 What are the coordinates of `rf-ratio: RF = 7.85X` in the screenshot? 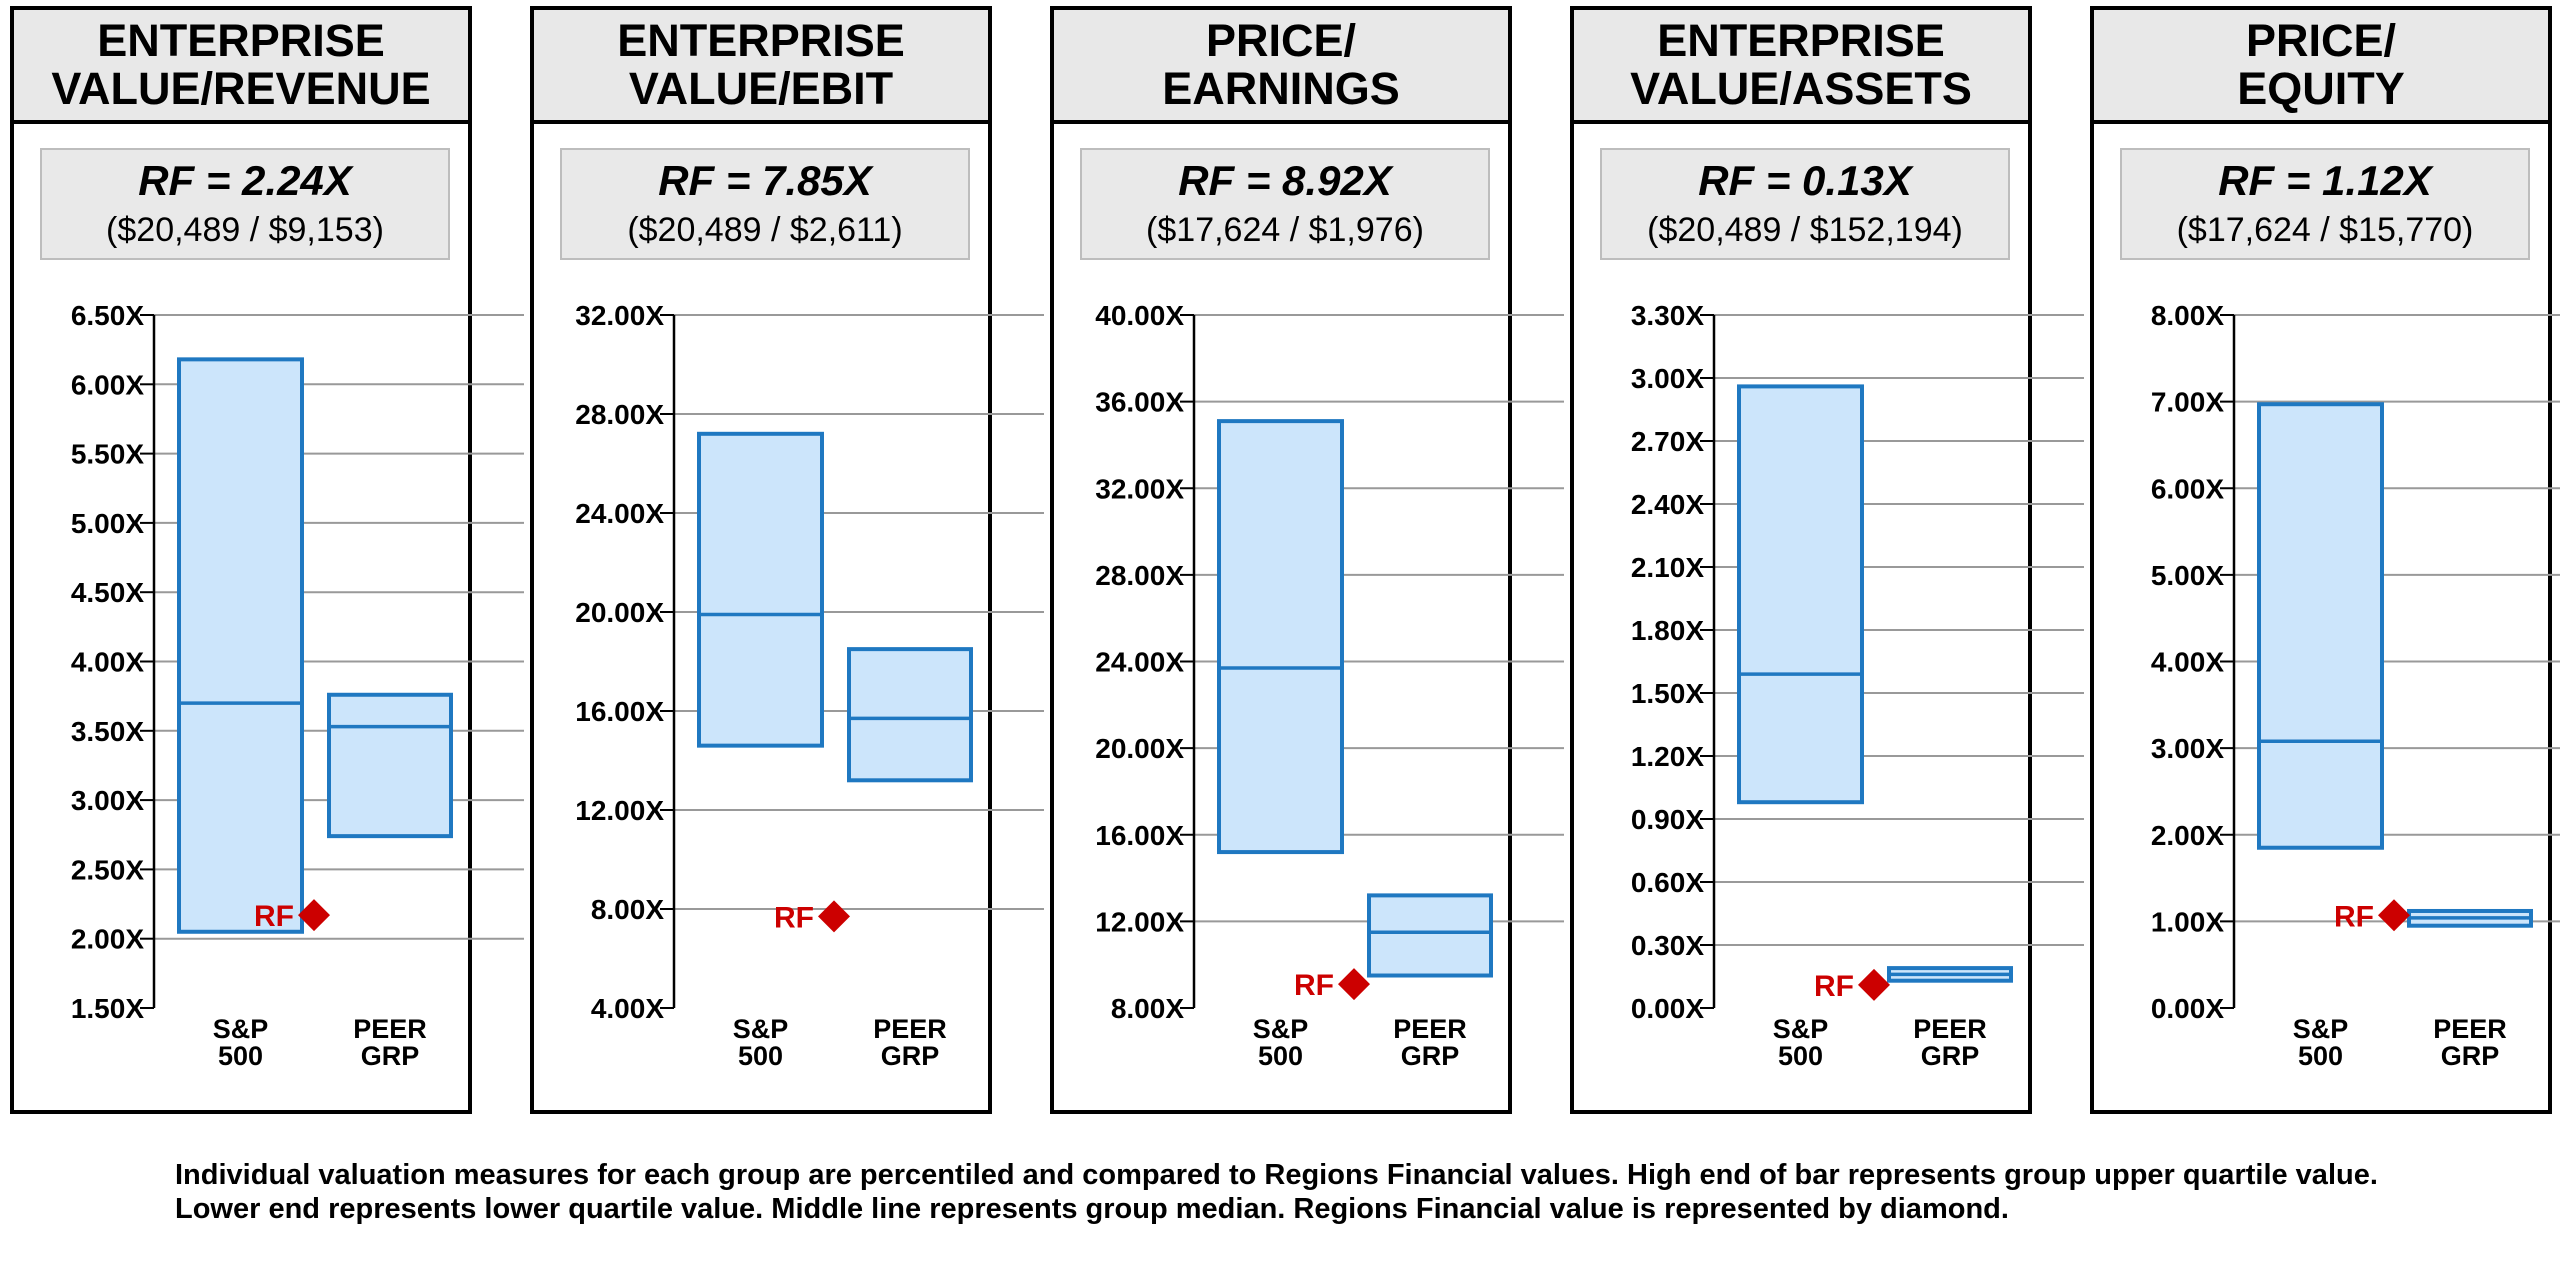 It's located at (765, 180).